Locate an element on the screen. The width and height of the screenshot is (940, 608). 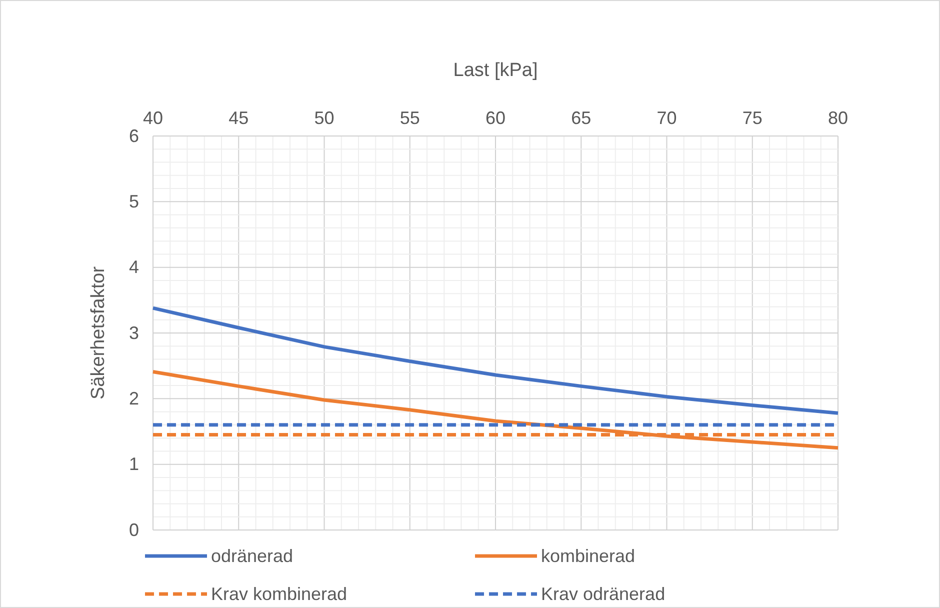
y-tick-label: 5 is located at coordinates (133, 201).